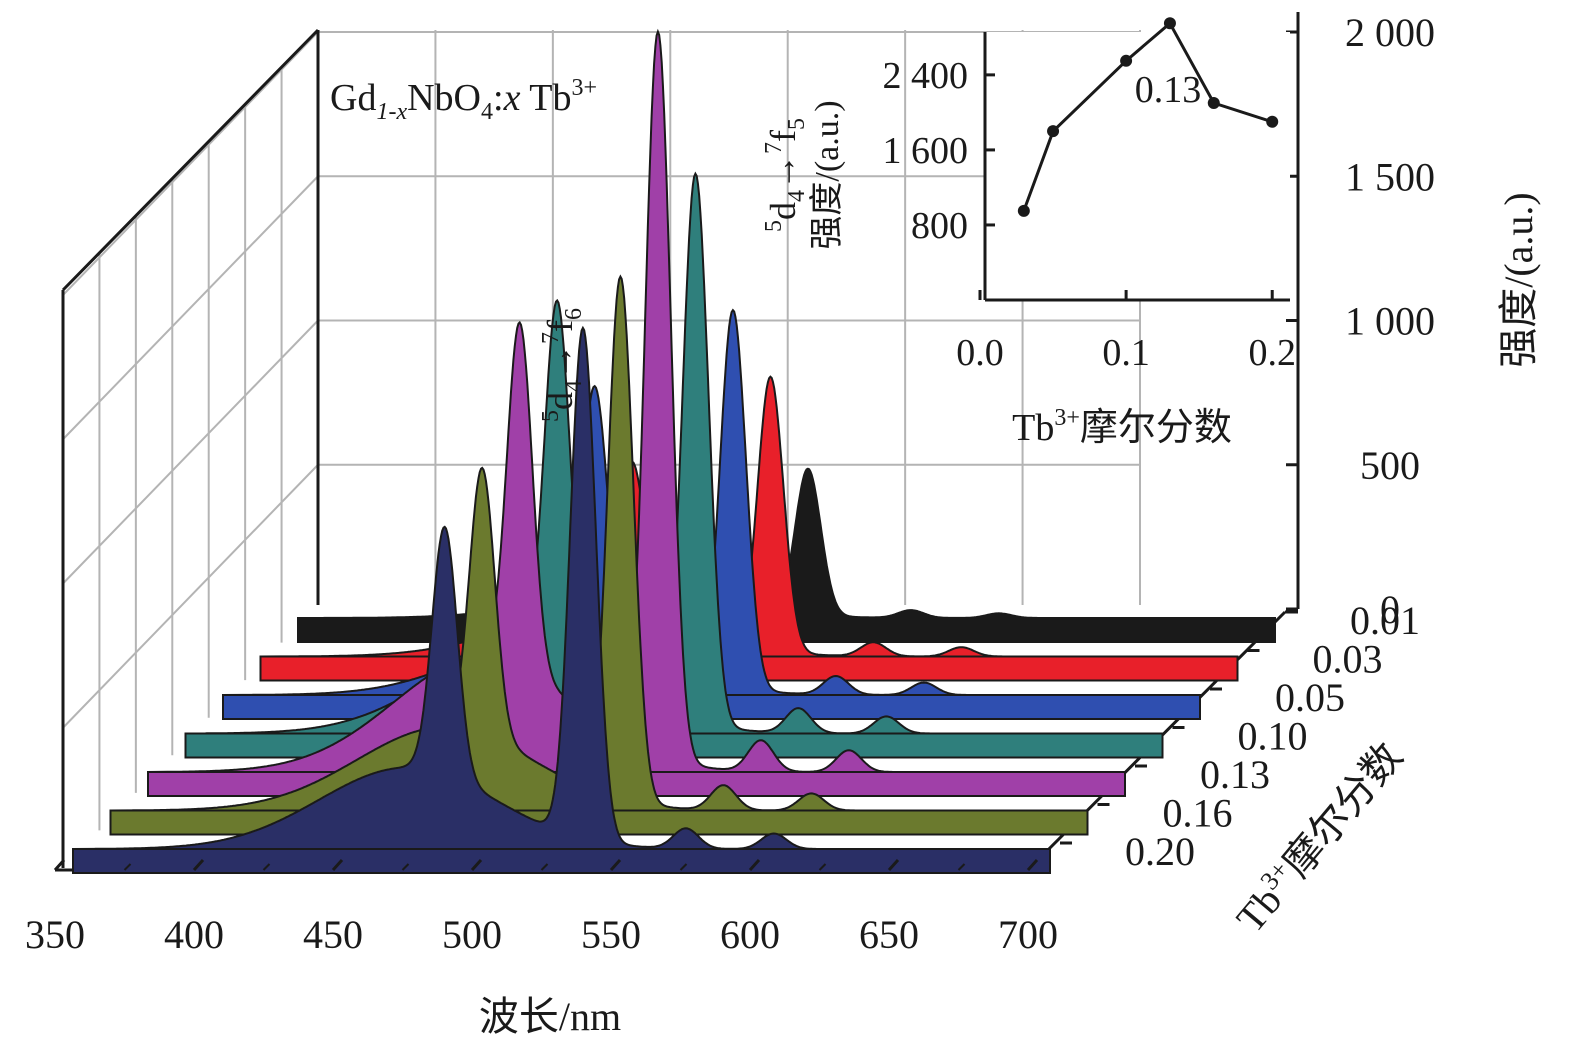  I want to click on y-axis-title: 强度/(a.u.), so click(1518, 280).